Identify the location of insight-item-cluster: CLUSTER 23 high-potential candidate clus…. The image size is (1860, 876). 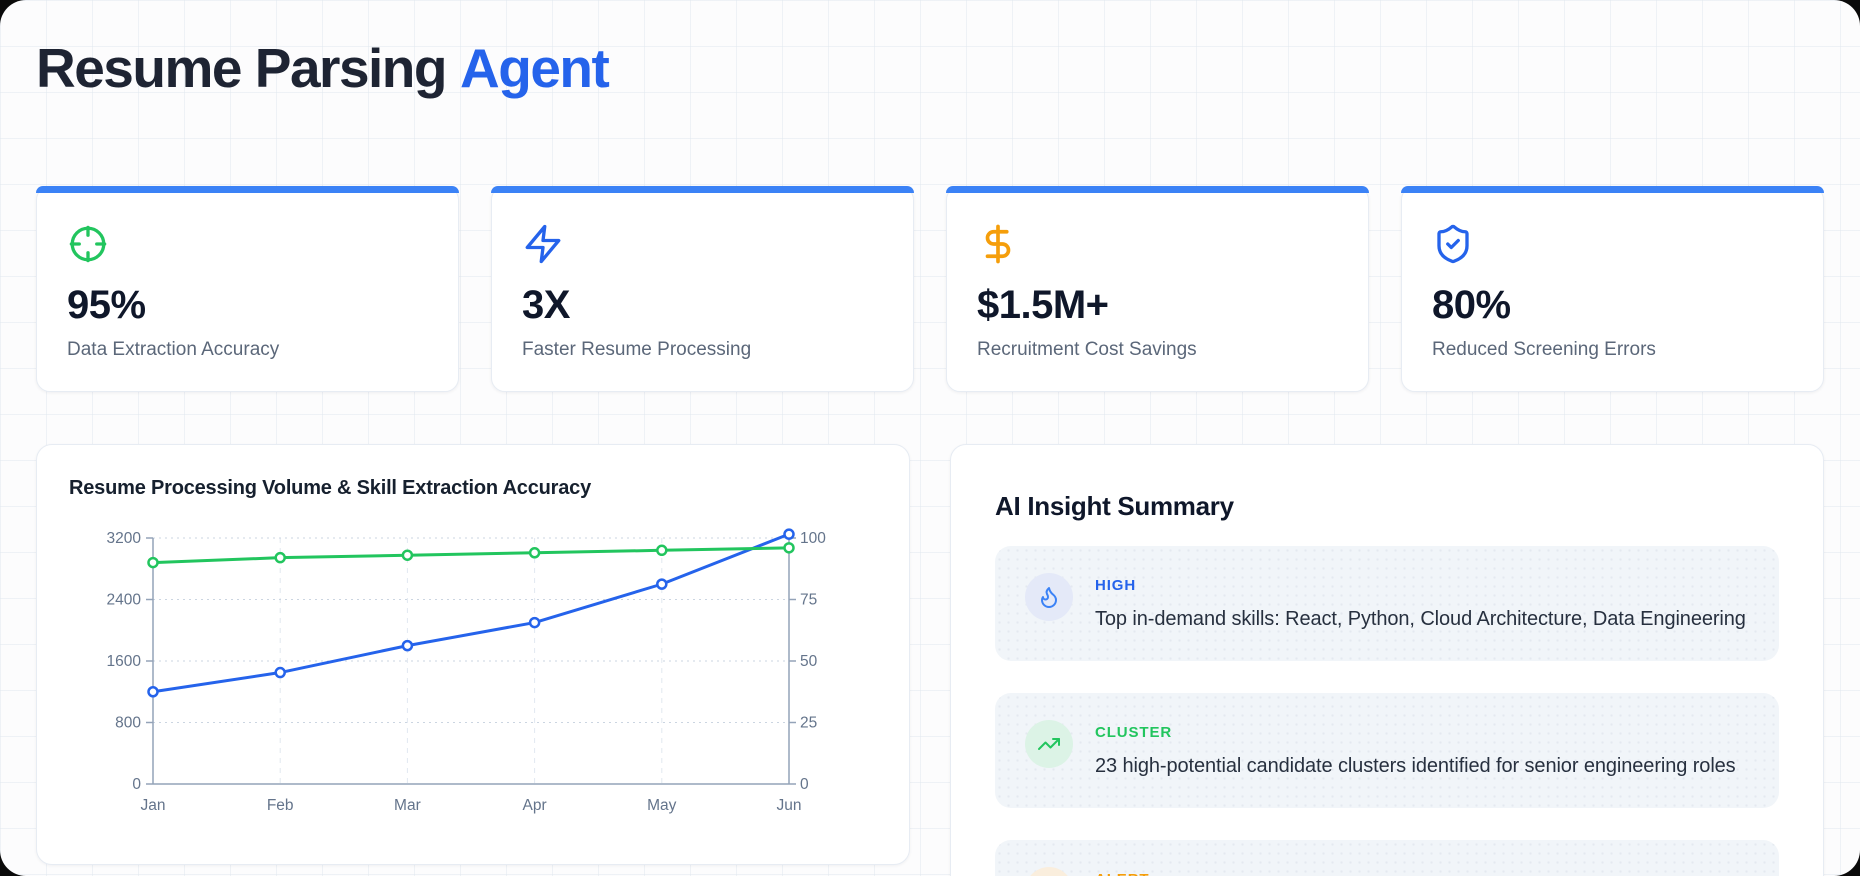
(1387, 750).